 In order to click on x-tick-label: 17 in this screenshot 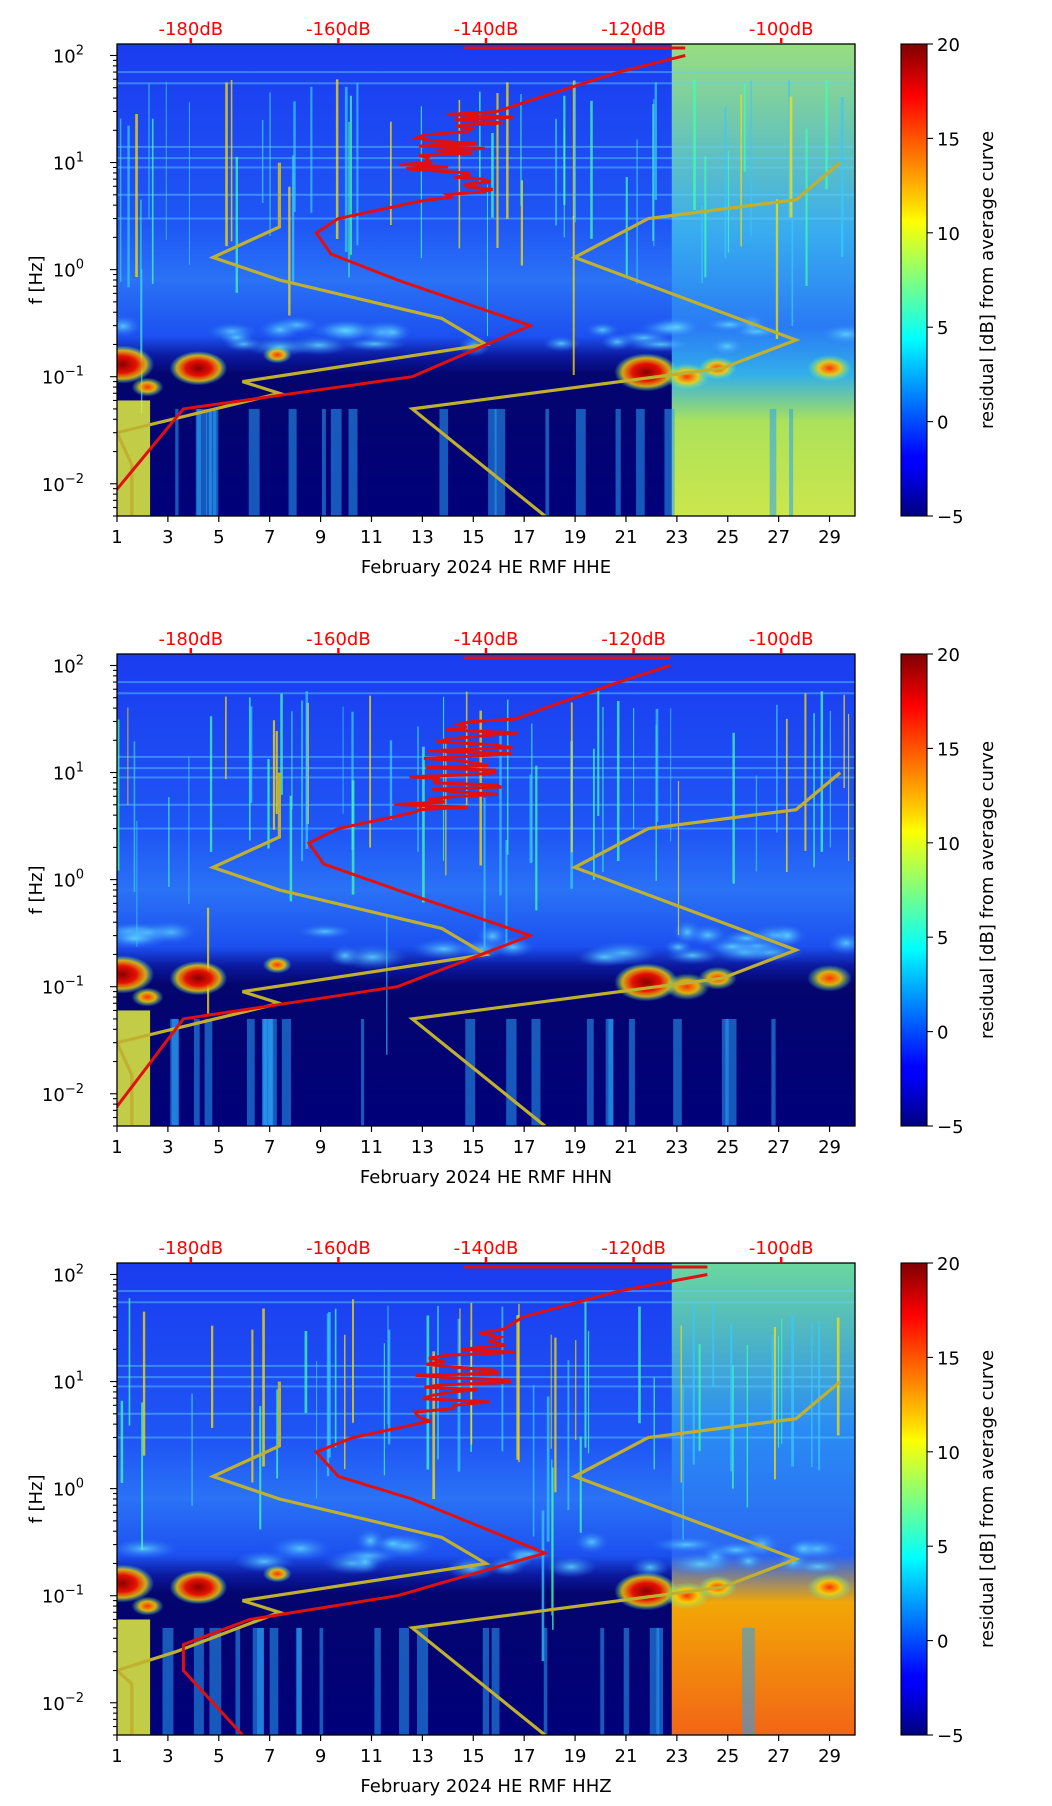, I will do `click(524, 1756)`.